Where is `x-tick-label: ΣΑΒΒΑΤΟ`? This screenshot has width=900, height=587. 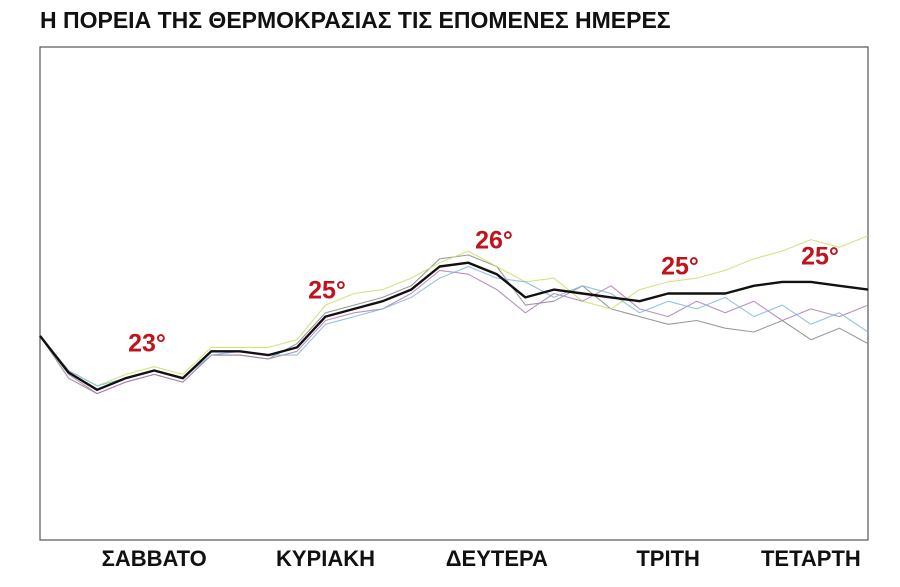 x-tick-label: ΣΑΒΒΑΤΟ is located at coordinates (154, 558).